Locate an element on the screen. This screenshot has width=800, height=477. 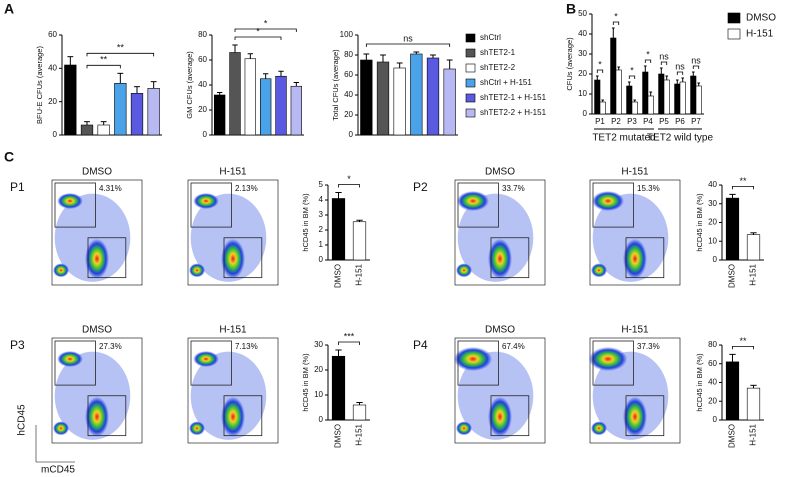
legend-label: DMSO is located at coordinates (761, 18).